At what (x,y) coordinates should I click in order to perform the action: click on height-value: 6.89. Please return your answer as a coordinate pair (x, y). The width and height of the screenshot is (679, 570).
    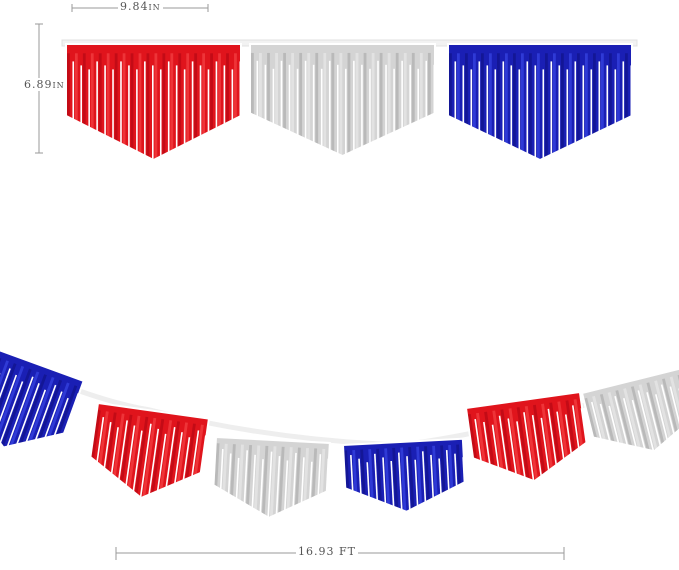
    Looking at the image, I should click on (38, 84).